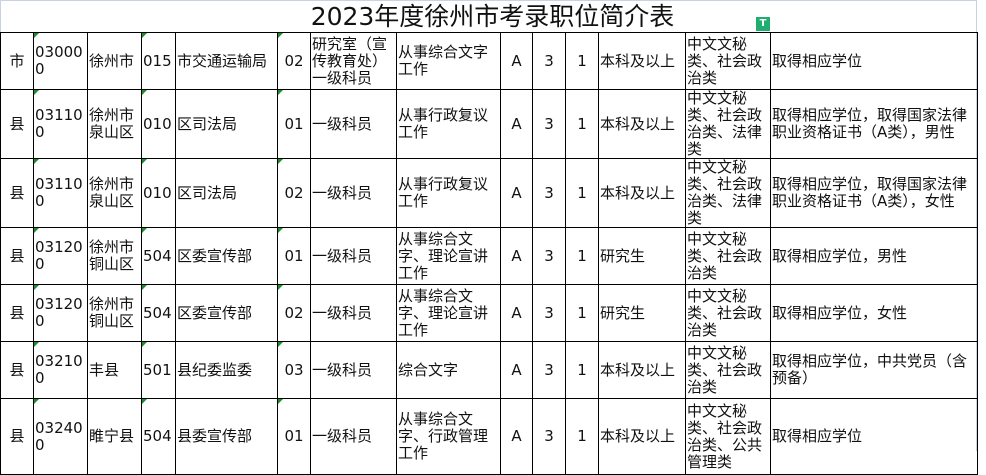 The height and width of the screenshot is (475, 986). What do you see at coordinates (158, 370) in the screenshot?
I see `cell-unit-code: 501` at bounding box center [158, 370].